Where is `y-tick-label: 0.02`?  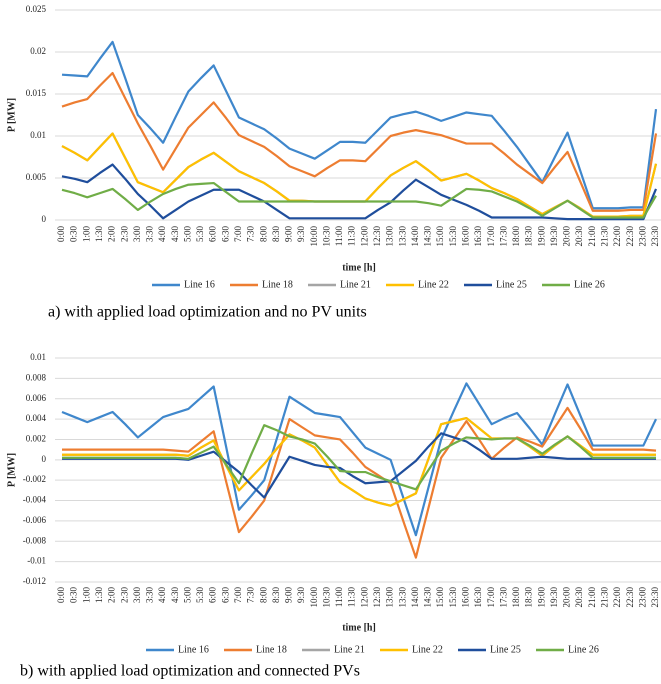
y-tick-label: 0.02 is located at coordinates (38, 51).